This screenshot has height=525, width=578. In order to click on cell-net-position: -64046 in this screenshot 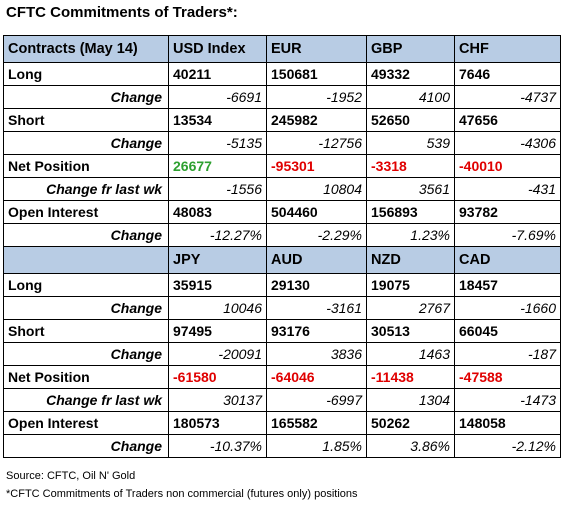, I will do `click(316, 377)`.